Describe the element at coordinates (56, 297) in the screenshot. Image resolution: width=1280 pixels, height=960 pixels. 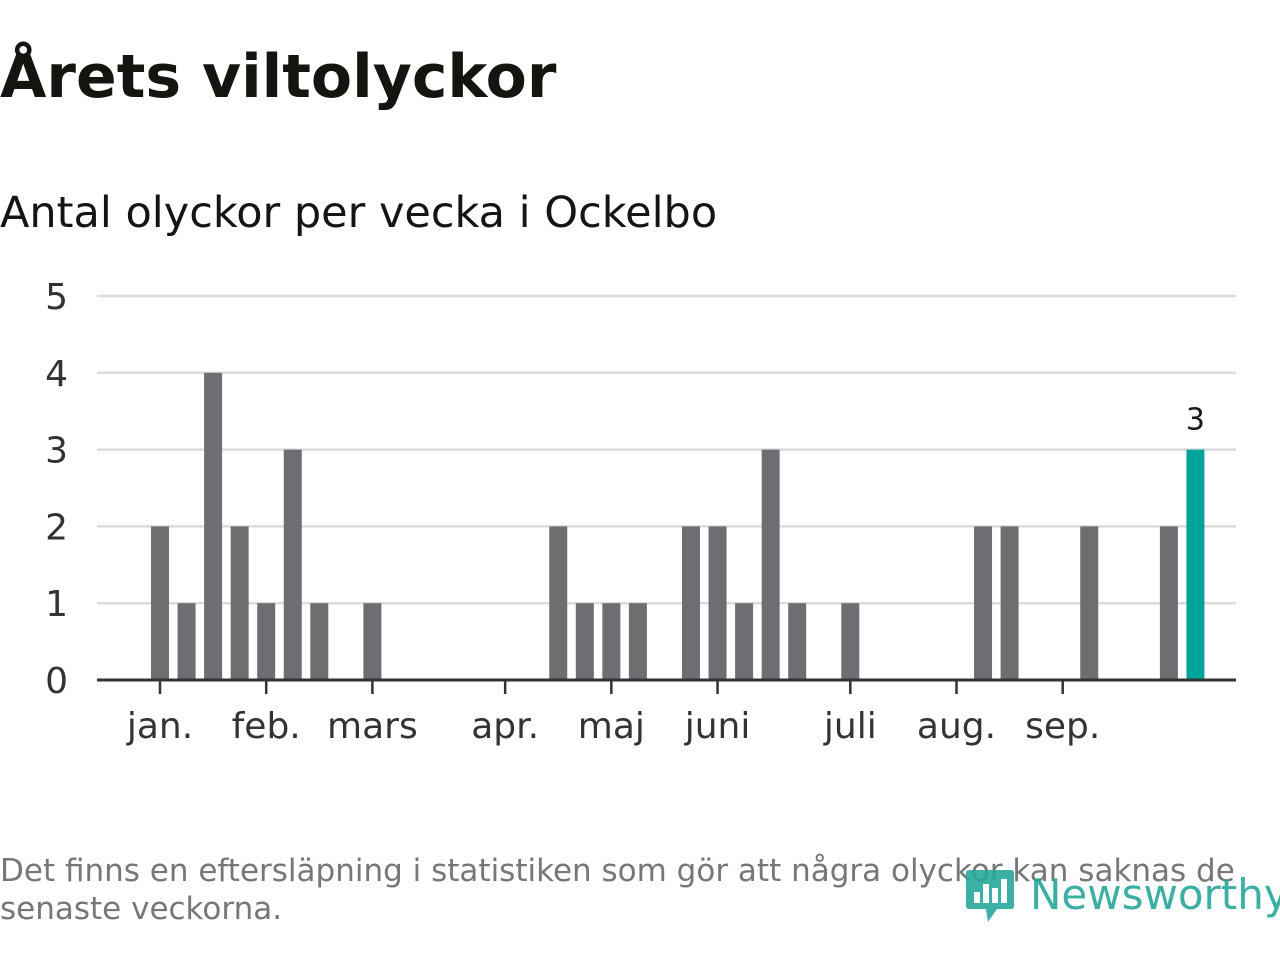
I see `y-tick-label: 5` at that location.